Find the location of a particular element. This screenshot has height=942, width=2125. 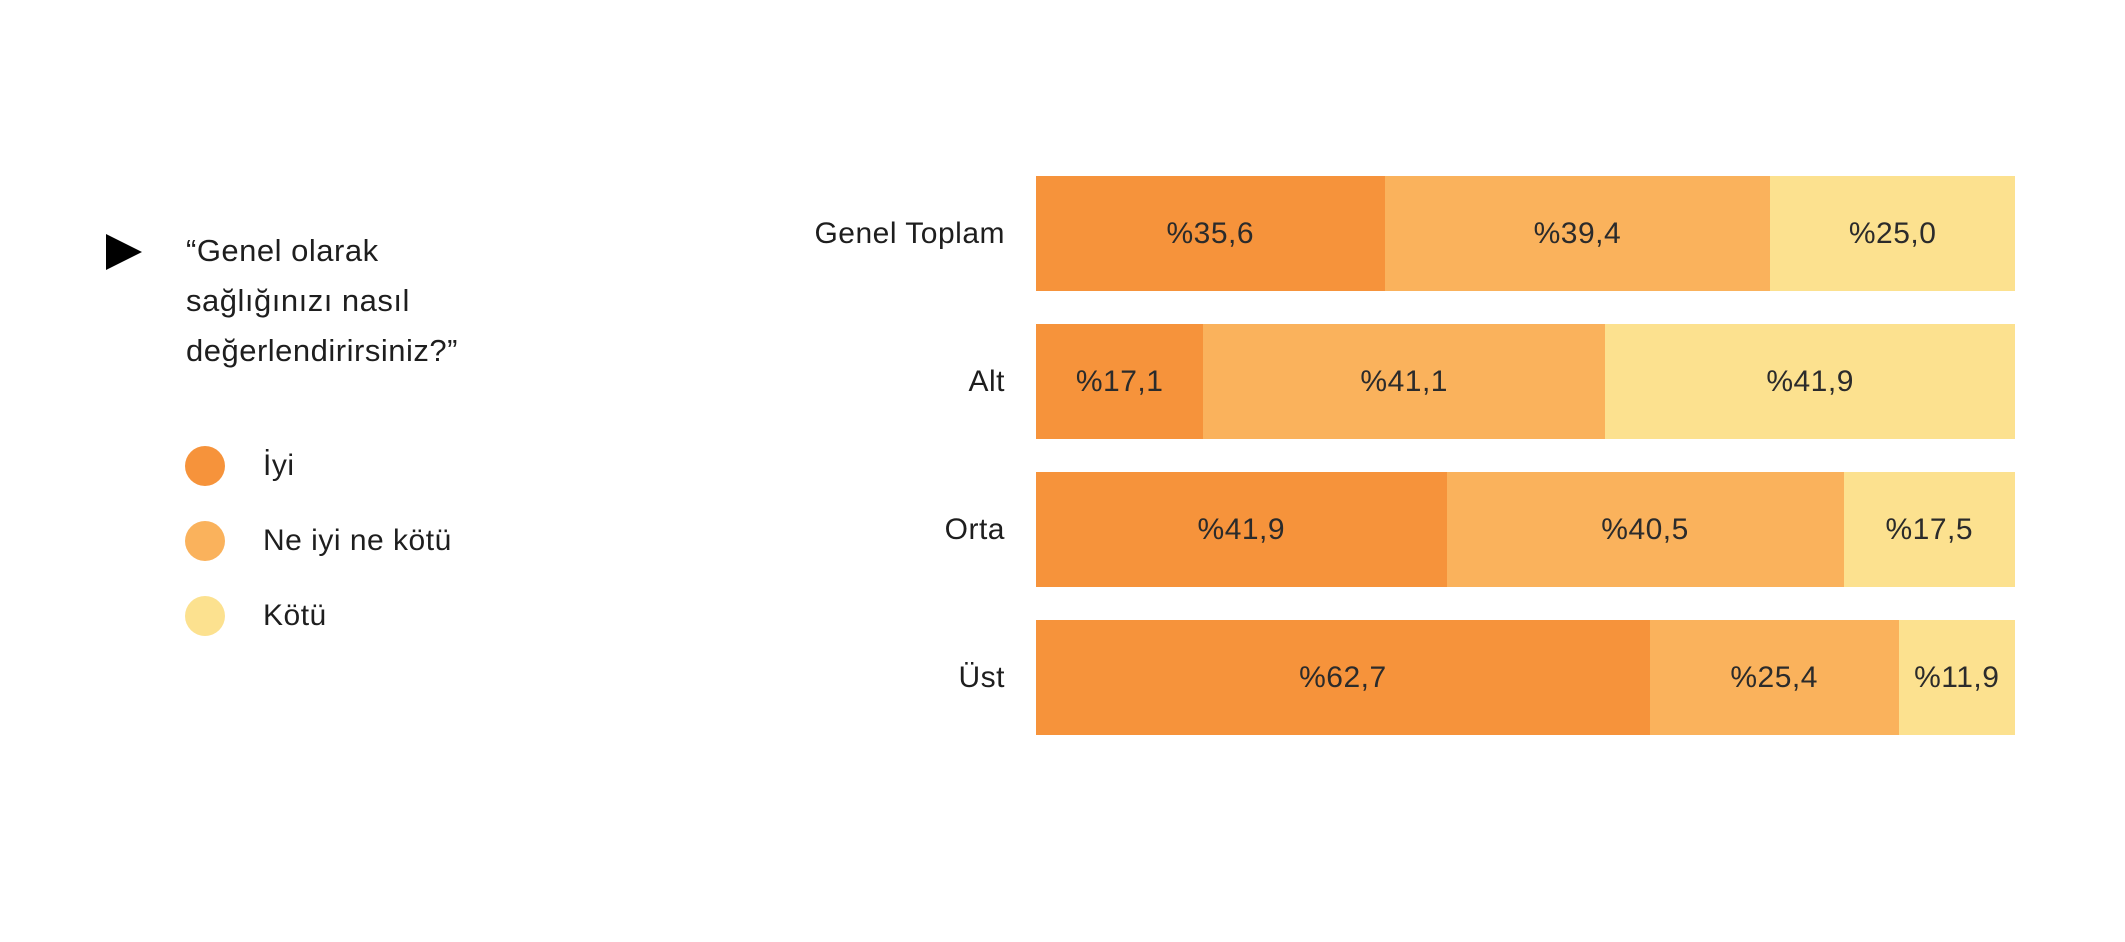

bar-segment: %17,5 is located at coordinates (1929, 529).